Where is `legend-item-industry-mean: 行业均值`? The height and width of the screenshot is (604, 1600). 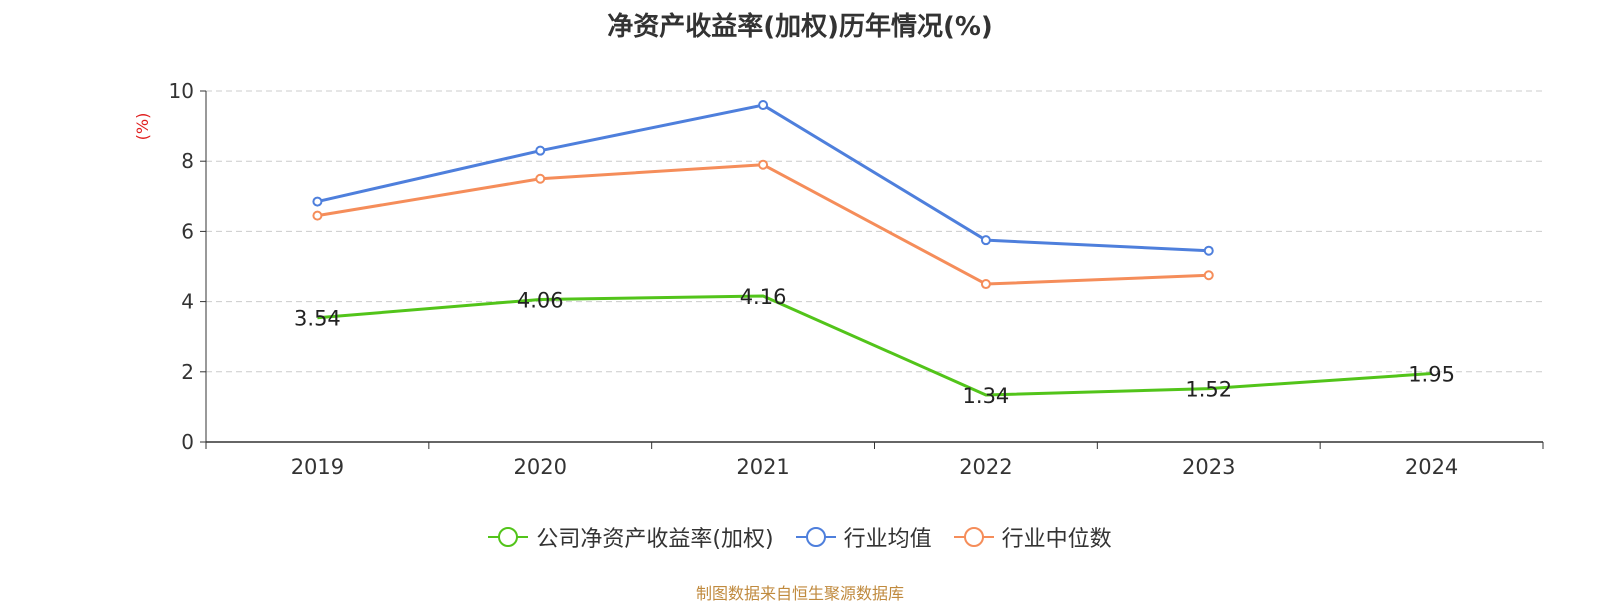 legend-item-industry-mean: 行业均值 is located at coordinates (863, 537).